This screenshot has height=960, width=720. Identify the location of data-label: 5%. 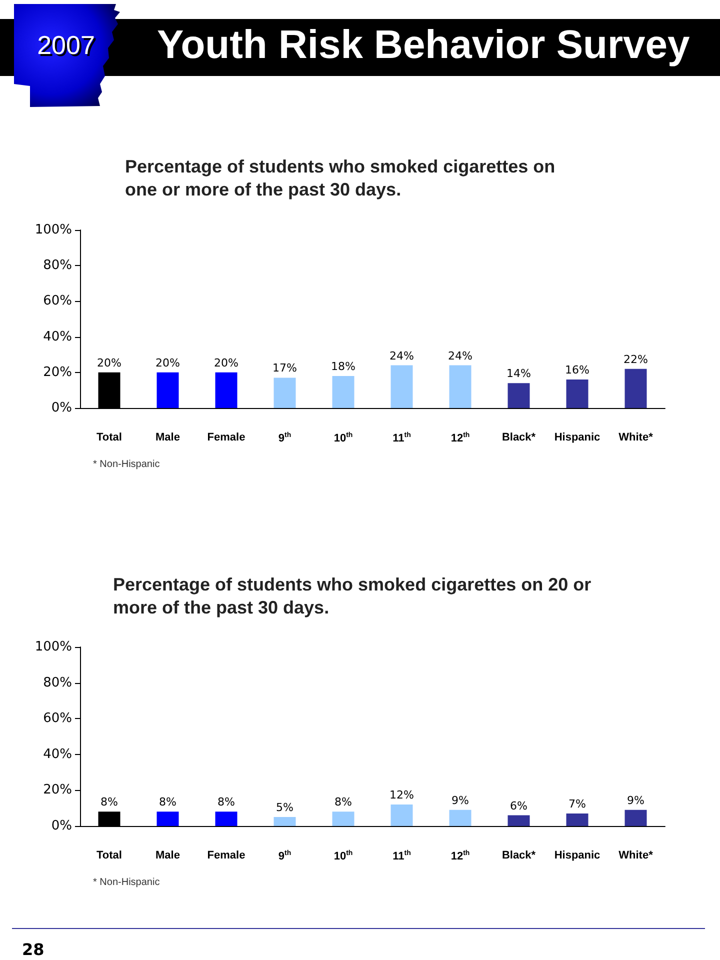
(285, 807).